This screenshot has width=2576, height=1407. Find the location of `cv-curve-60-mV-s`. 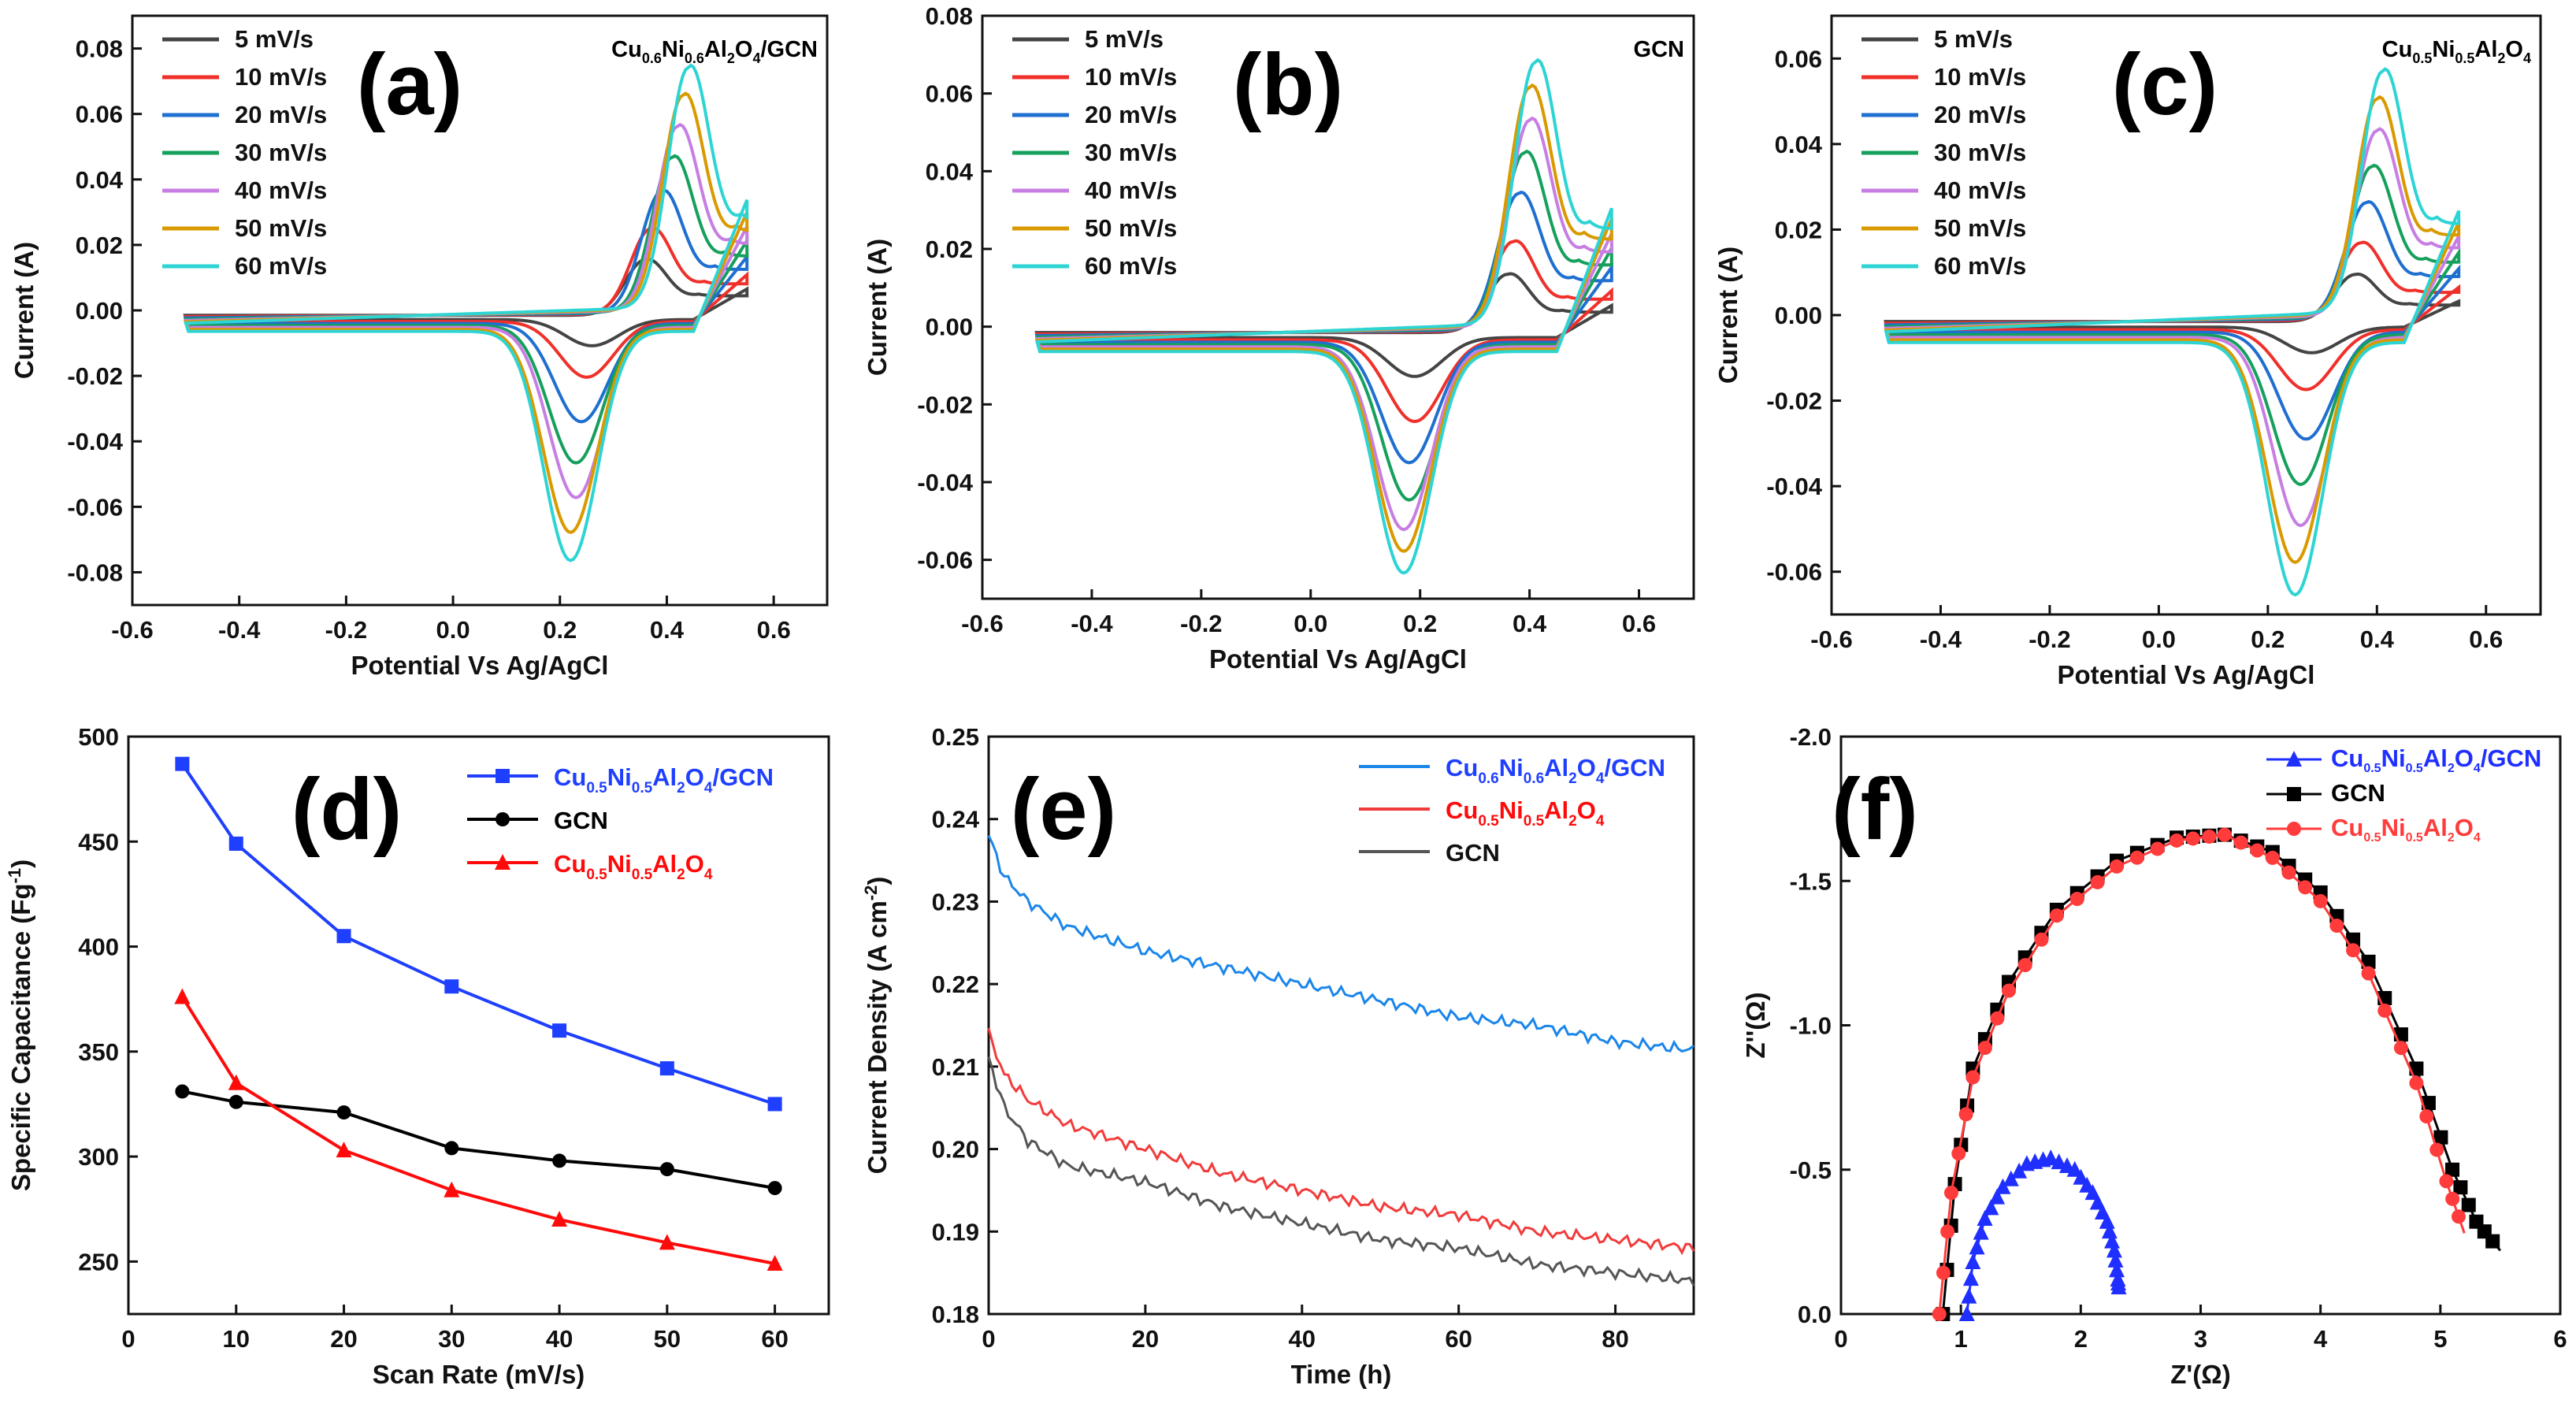

cv-curve-60-mV-s is located at coordinates (2172, 332).